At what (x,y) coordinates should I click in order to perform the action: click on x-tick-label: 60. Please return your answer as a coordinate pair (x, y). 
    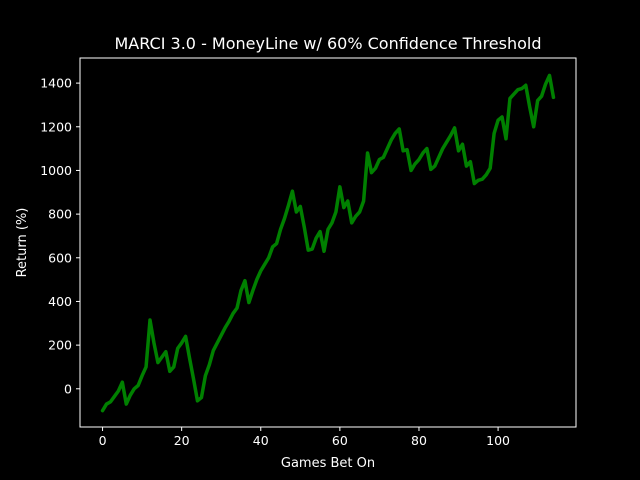
    Looking at the image, I should click on (340, 440).